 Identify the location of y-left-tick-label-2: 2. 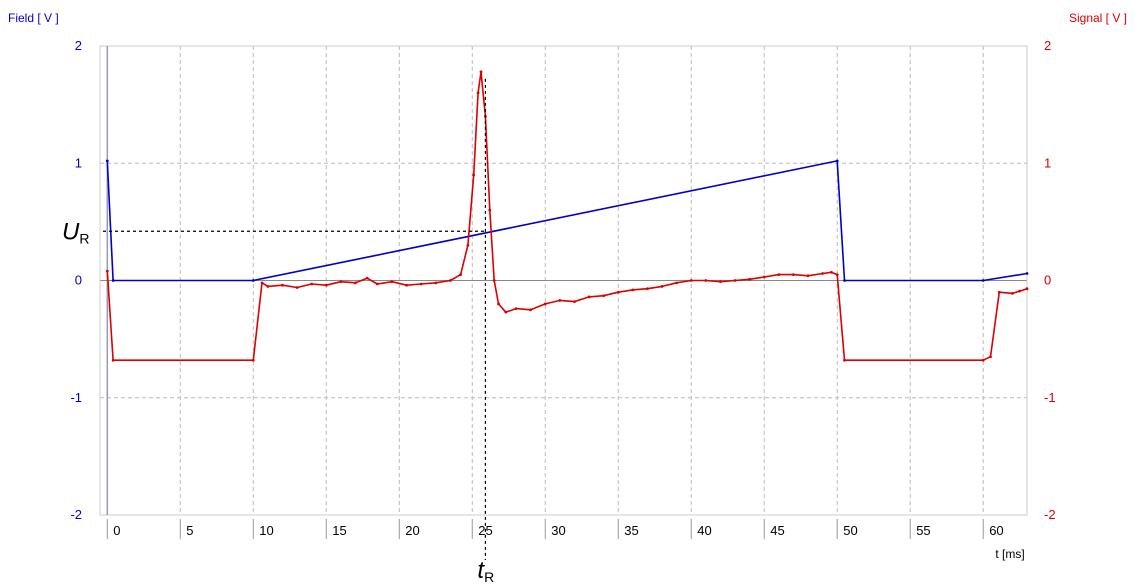
(78, 45).